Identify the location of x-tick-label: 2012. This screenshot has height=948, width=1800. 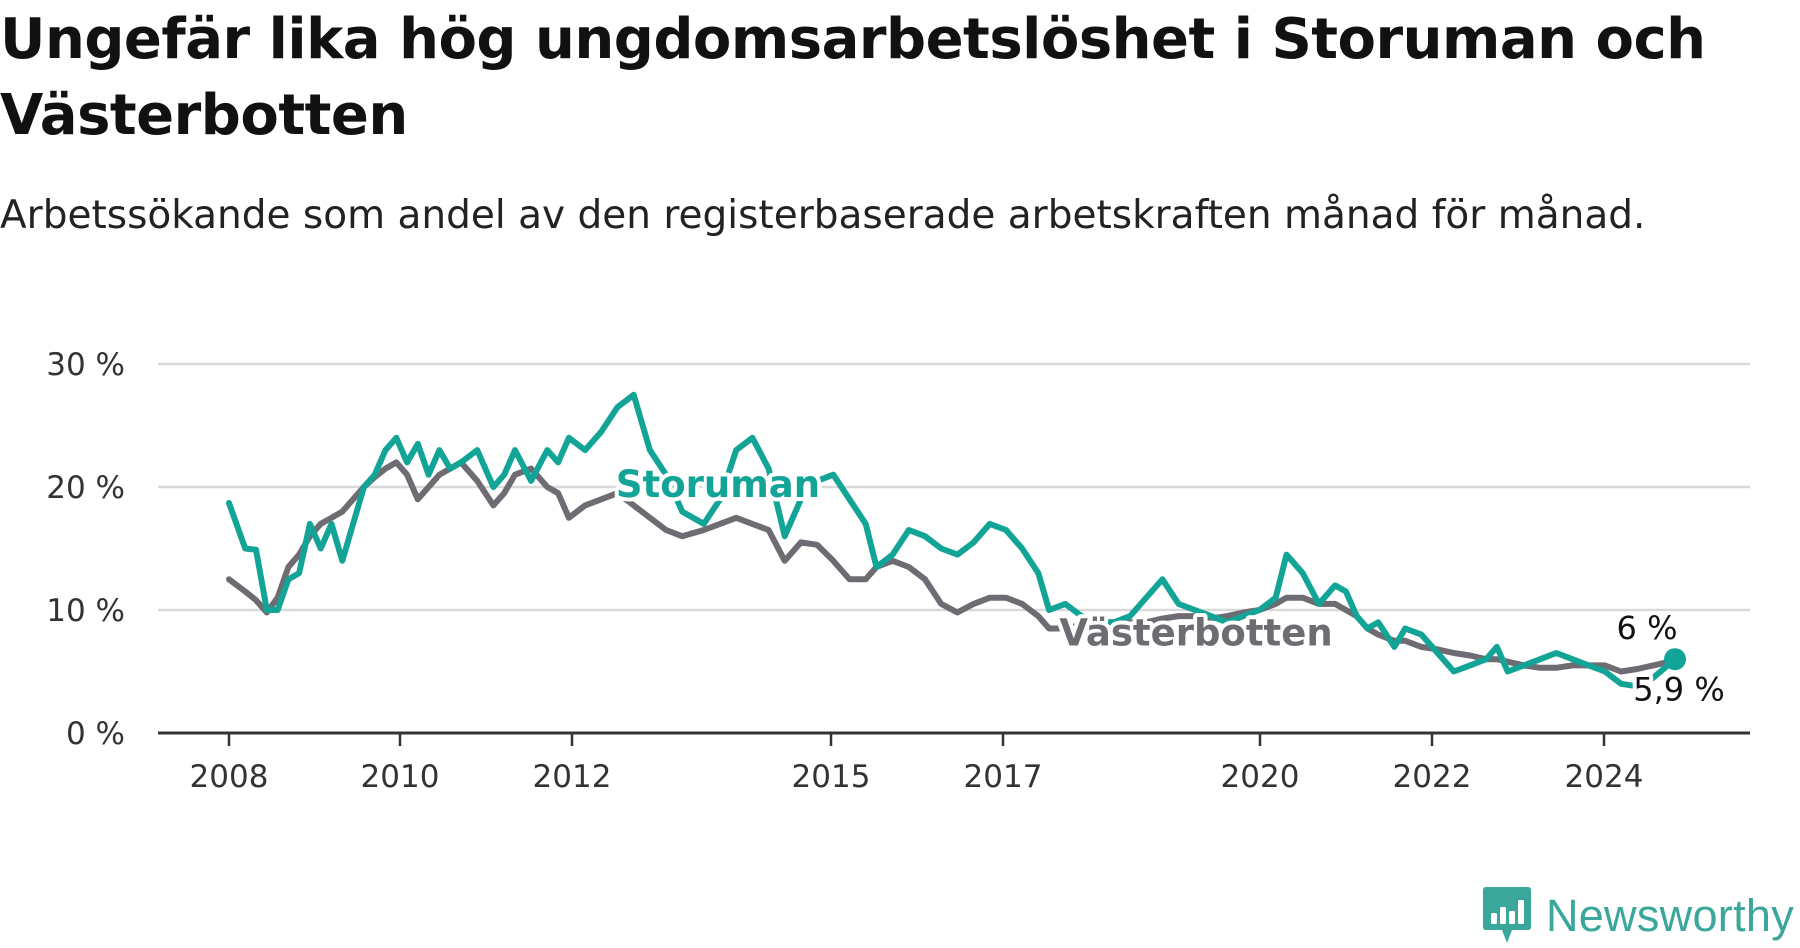
(572, 777).